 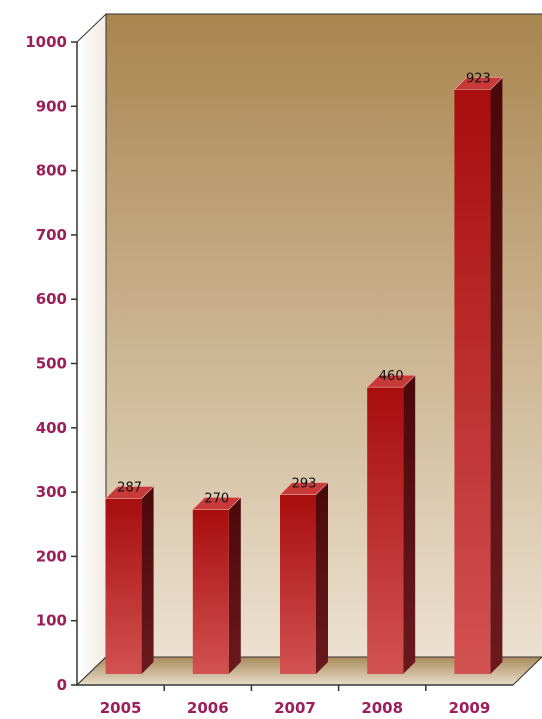 I want to click on x-tick-label: 2005, so click(x=121, y=708).